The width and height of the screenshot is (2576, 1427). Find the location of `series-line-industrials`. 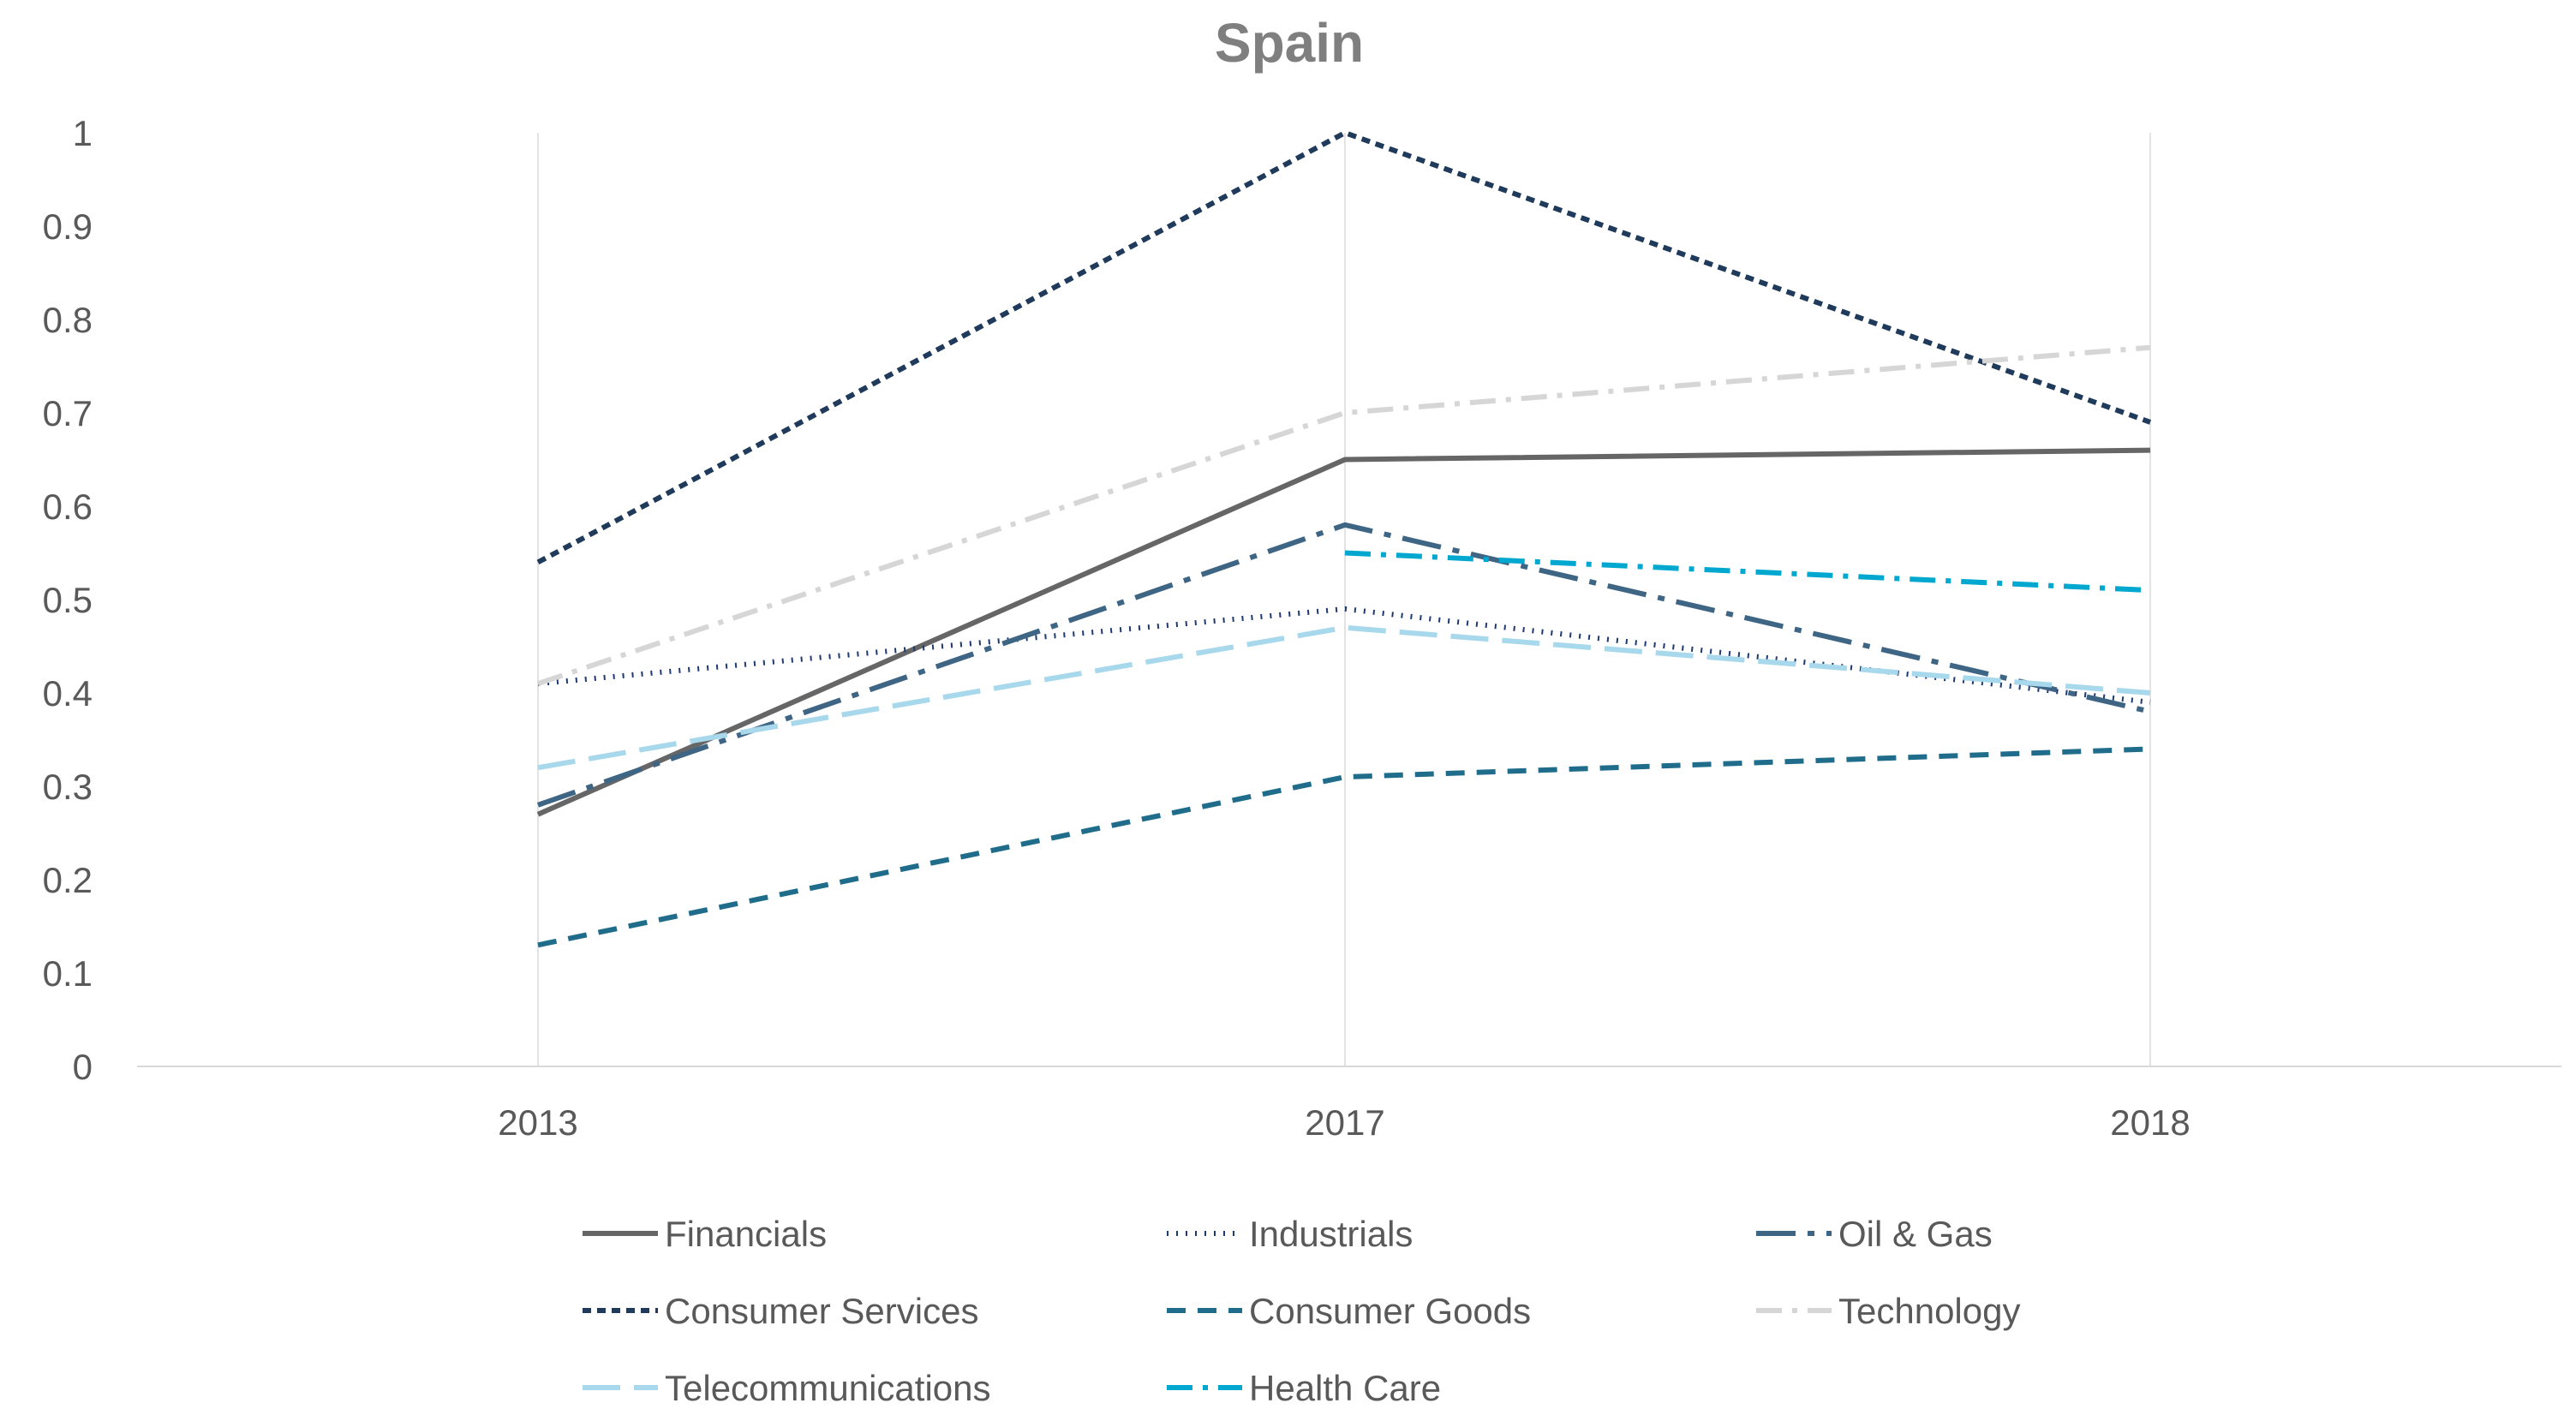

series-line-industrials is located at coordinates (1344, 656).